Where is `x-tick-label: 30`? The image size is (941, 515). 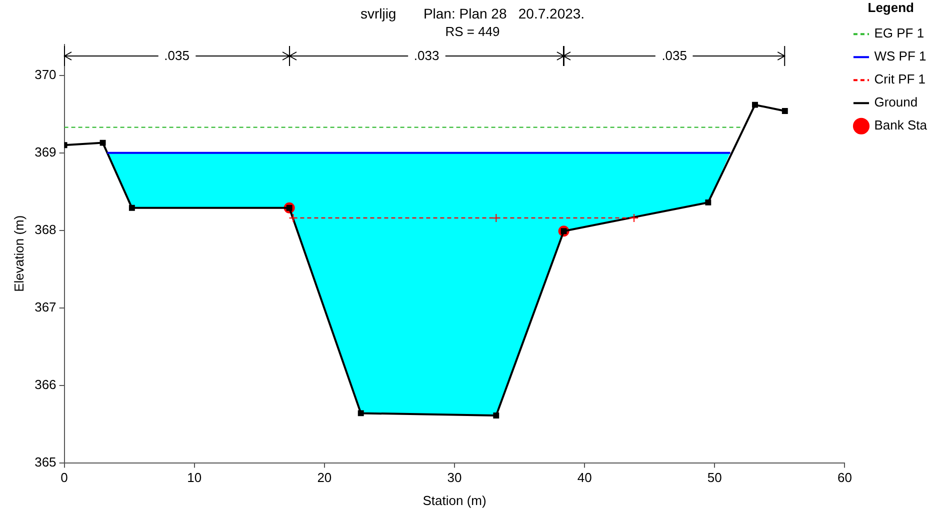
x-tick-label: 30 is located at coordinates (454, 478).